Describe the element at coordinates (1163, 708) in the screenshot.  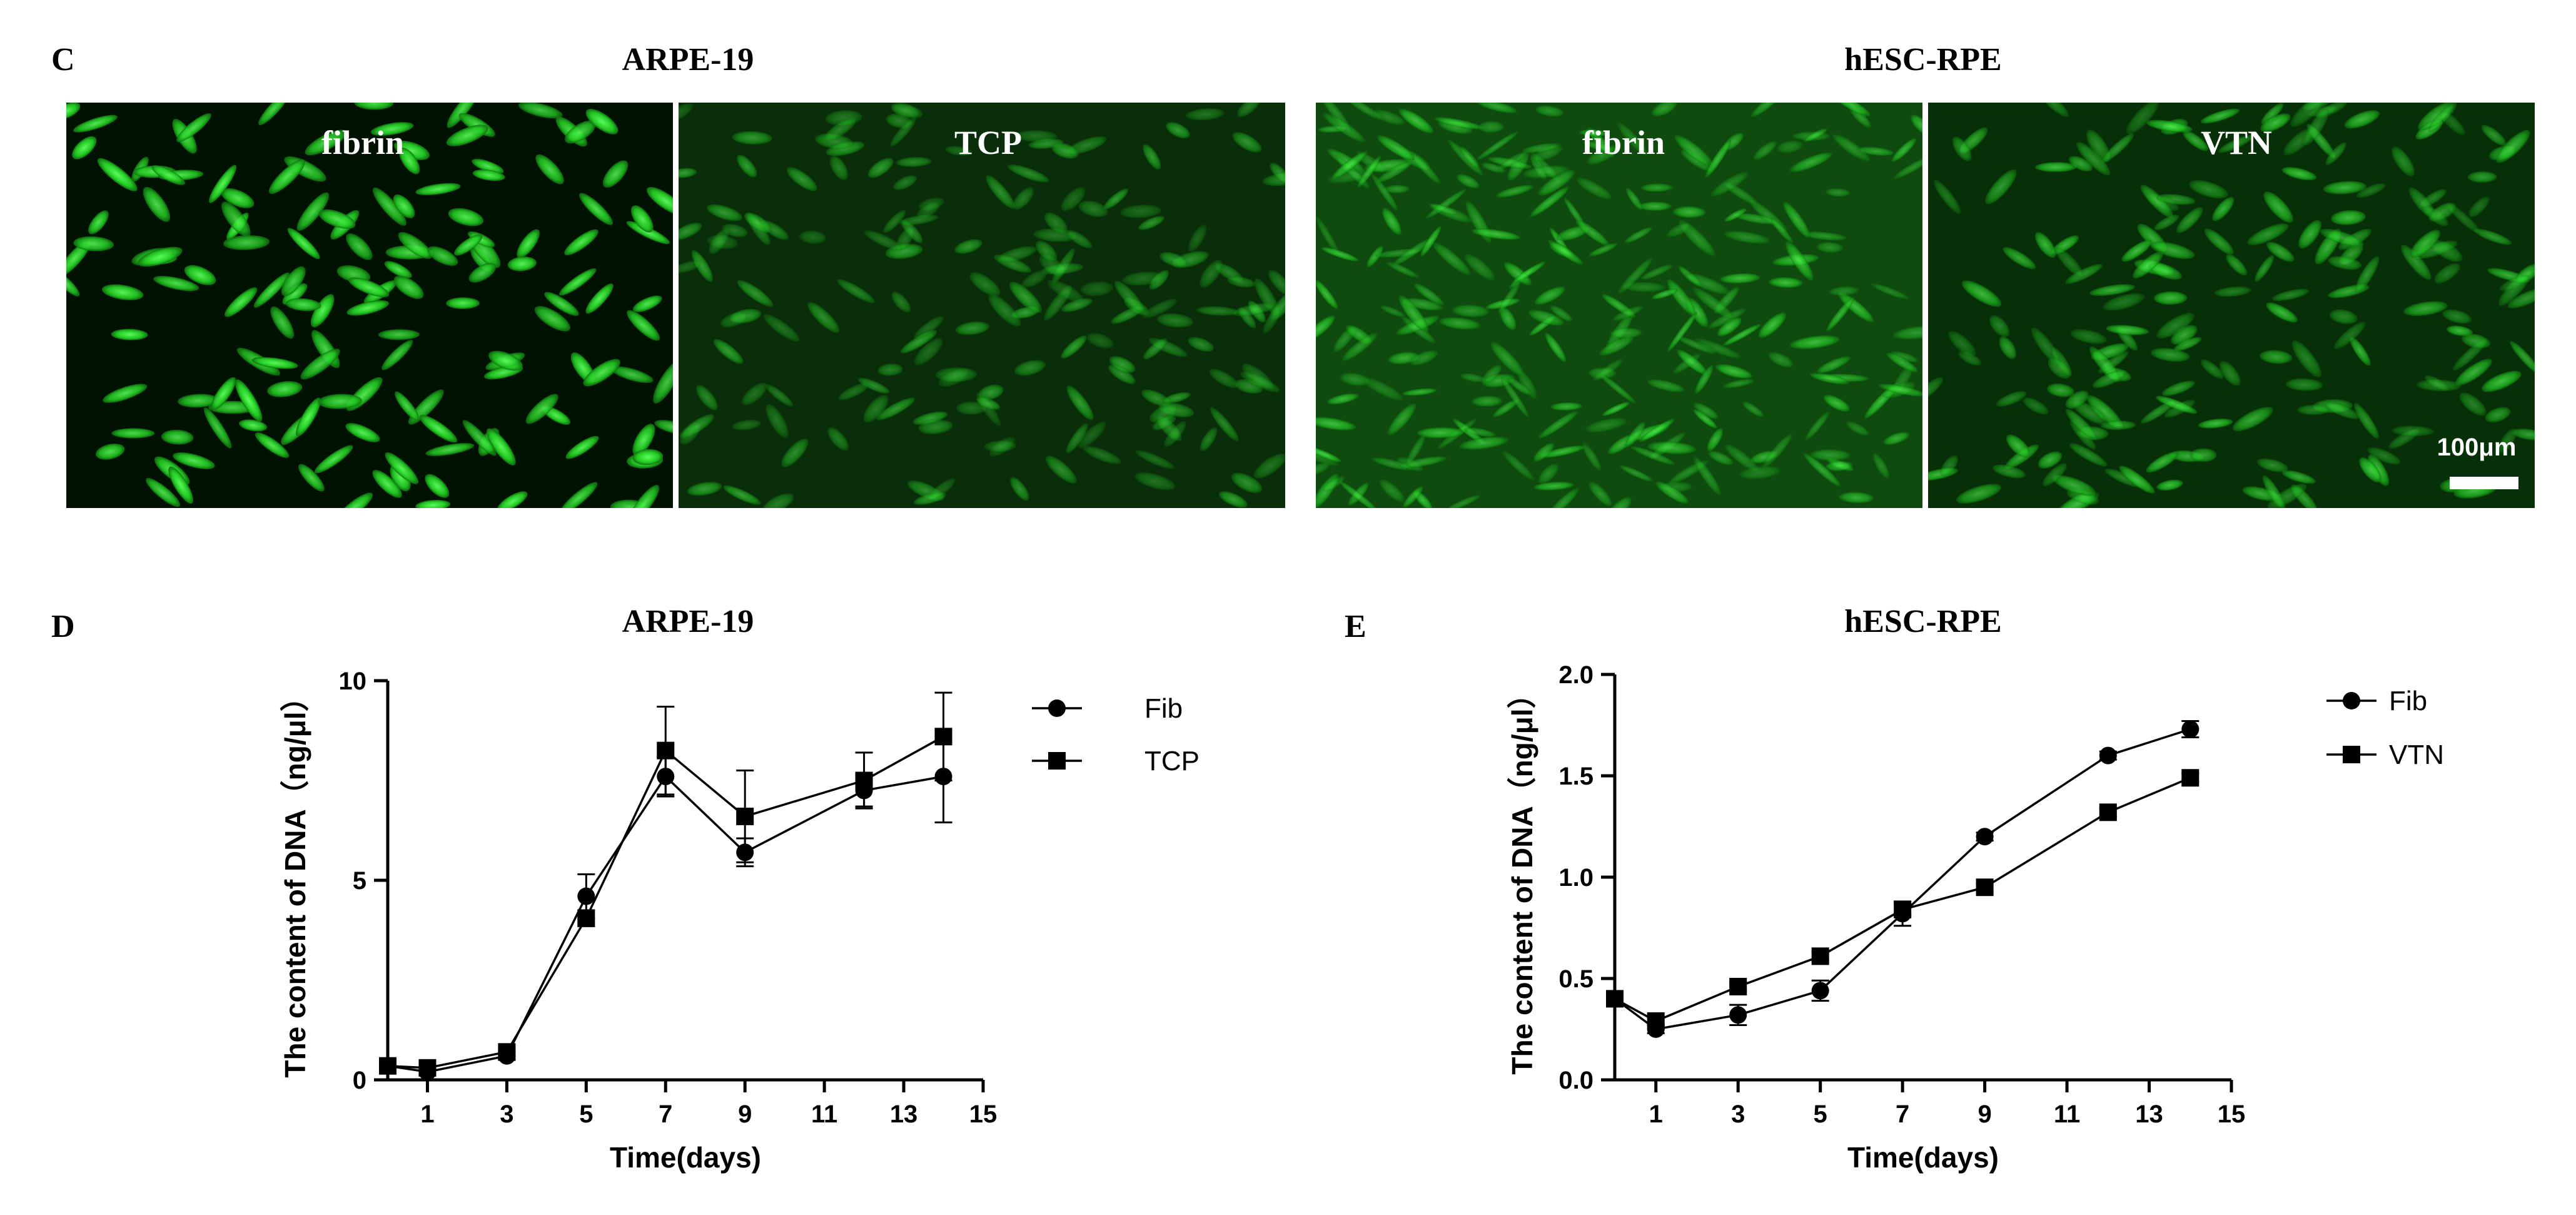
I see `legend-label: Fib` at that location.